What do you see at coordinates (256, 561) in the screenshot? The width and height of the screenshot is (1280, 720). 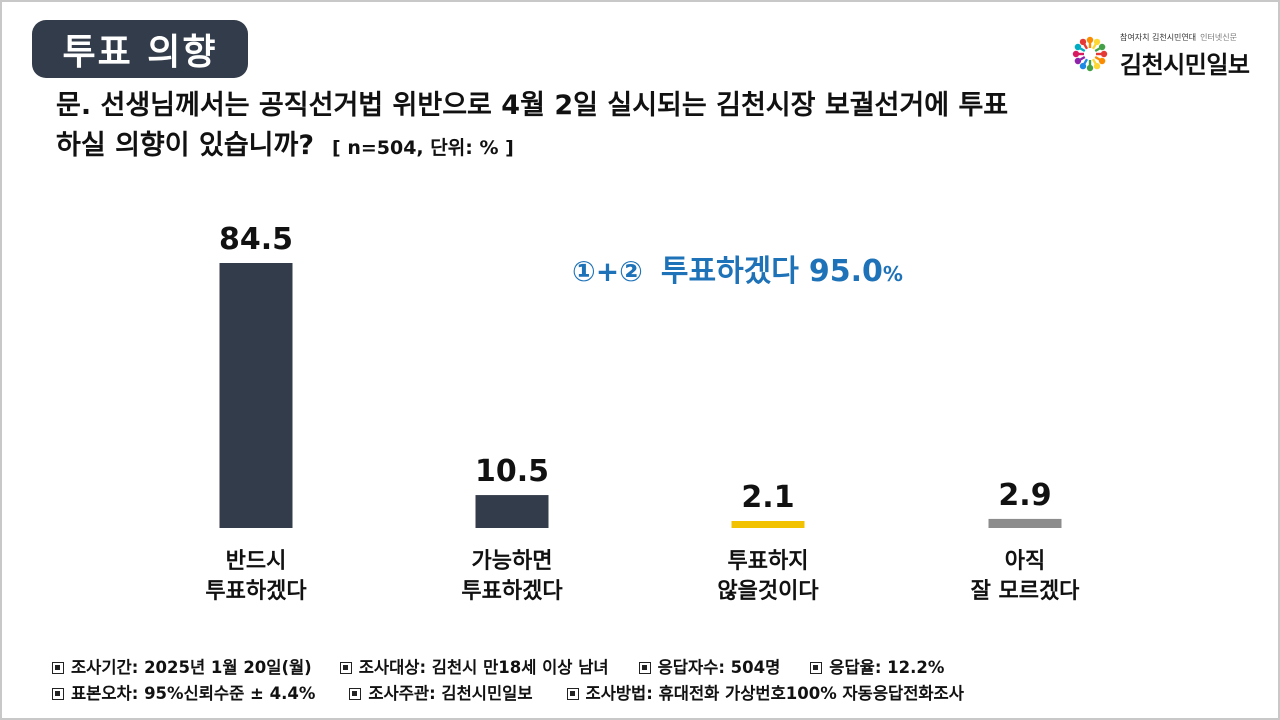 I see `category-label-1-line-1: 반드시` at bounding box center [256, 561].